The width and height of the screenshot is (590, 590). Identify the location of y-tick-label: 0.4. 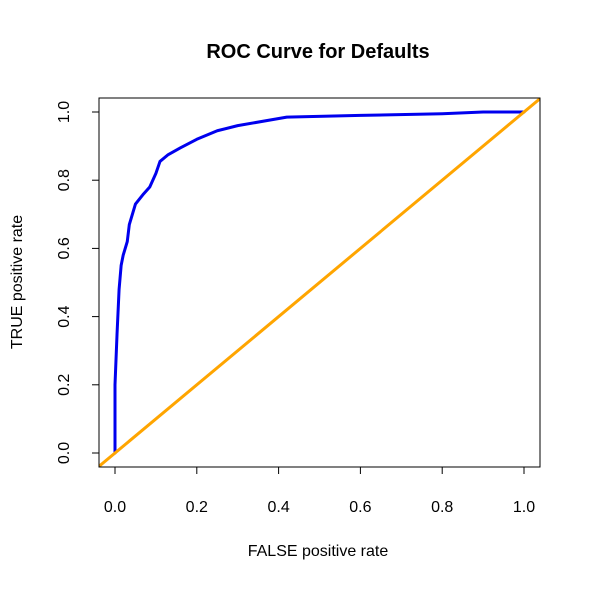
(64, 316).